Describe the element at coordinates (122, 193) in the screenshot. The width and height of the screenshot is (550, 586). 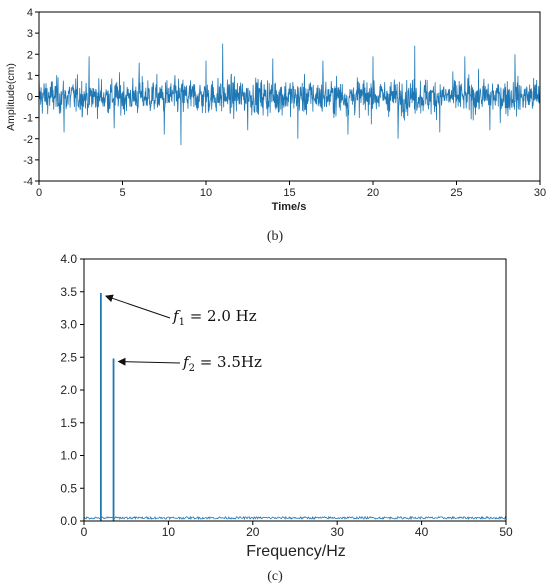
I see `b-x-tick-label: 5` at that location.